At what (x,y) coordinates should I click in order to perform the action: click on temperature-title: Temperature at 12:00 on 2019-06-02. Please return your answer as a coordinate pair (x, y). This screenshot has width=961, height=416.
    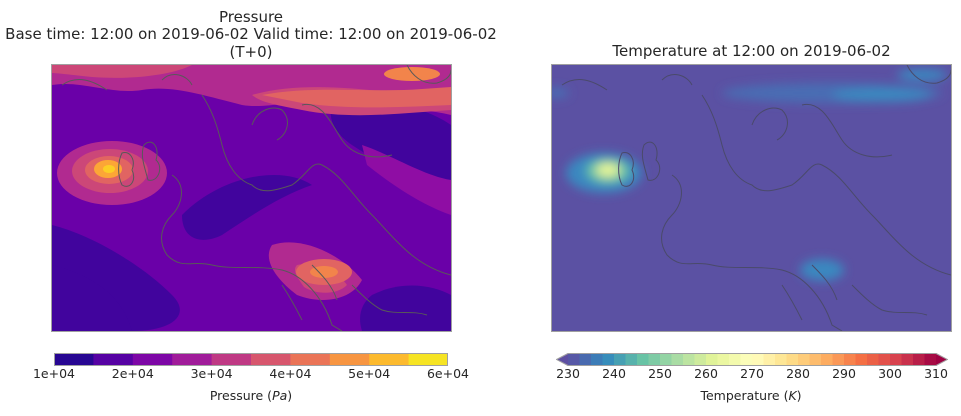
    Looking at the image, I should click on (751, 51).